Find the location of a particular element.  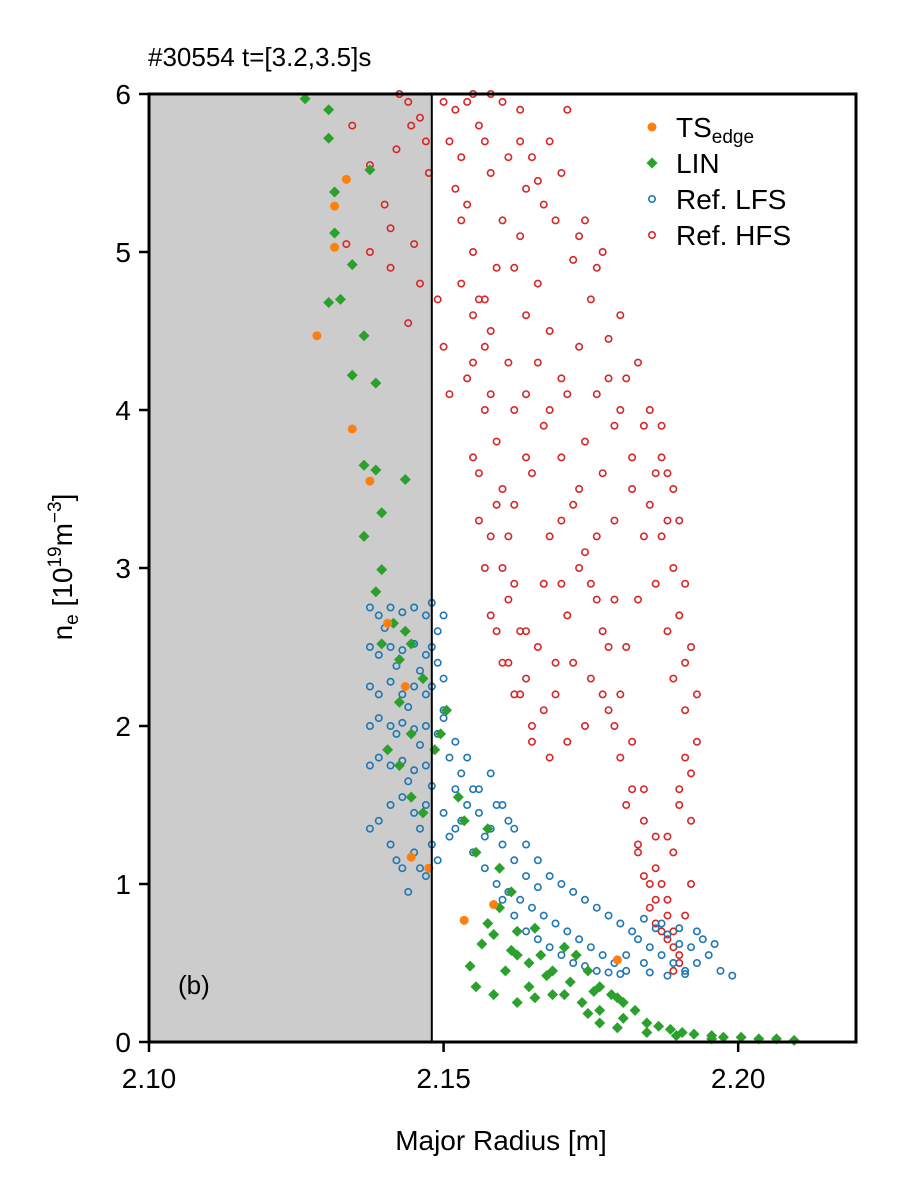

y-axis-ticks: 0 1 2 3 4 5 6 is located at coordinates (132, 568).